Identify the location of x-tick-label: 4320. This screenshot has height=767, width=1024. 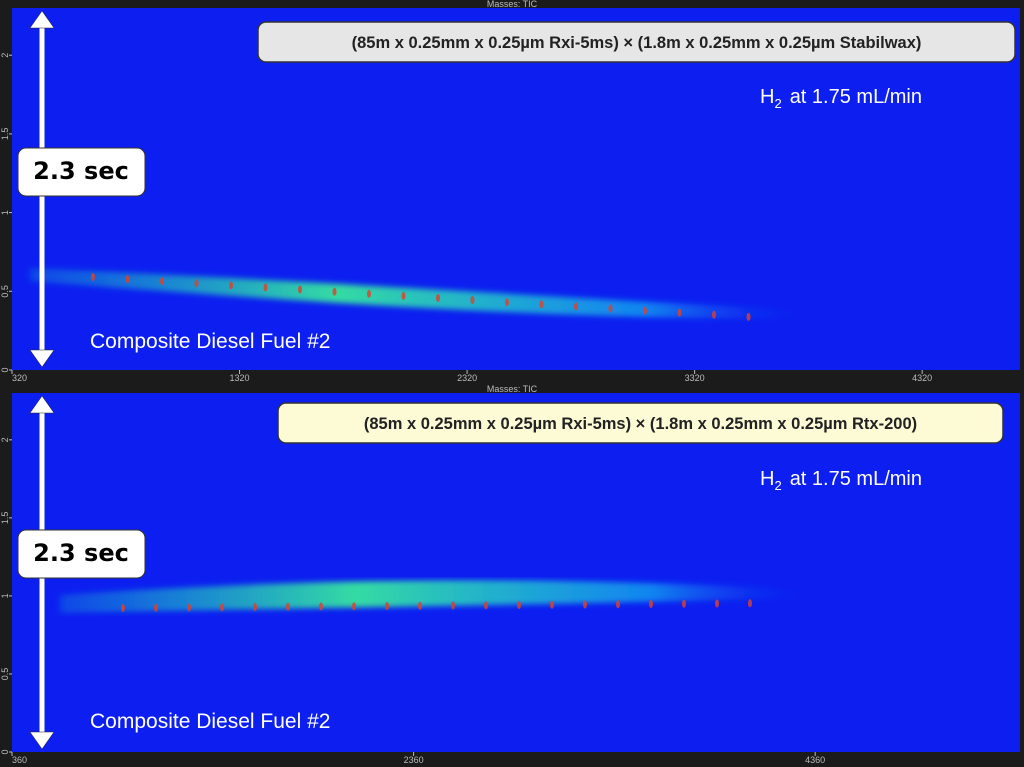
(922, 378).